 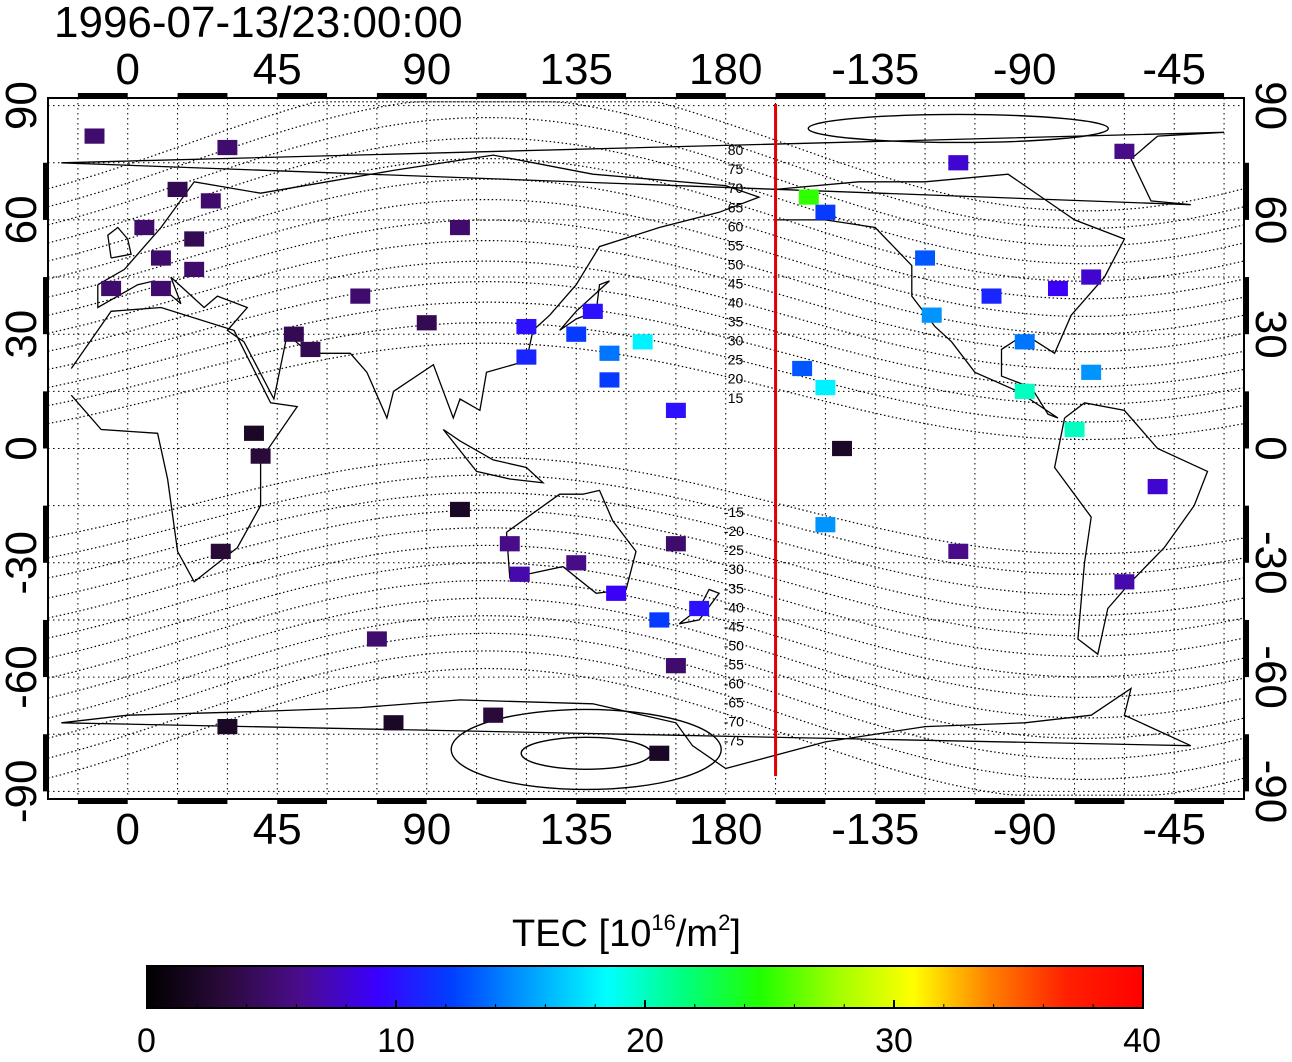 I want to click on mlat-label: 70, so click(x=736, y=188).